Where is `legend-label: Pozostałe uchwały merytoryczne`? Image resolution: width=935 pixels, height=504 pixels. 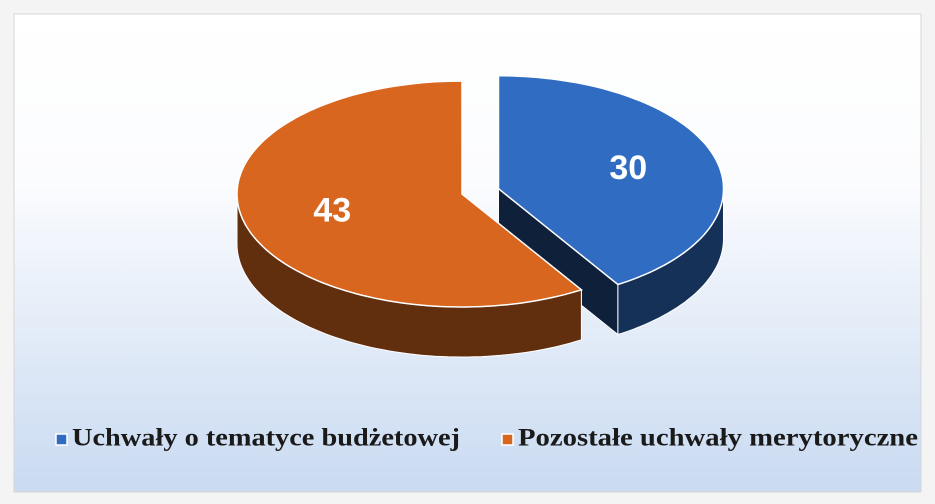 legend-label: Pozostałe uchwały merytoryczne is located at coordinates (718, 438).